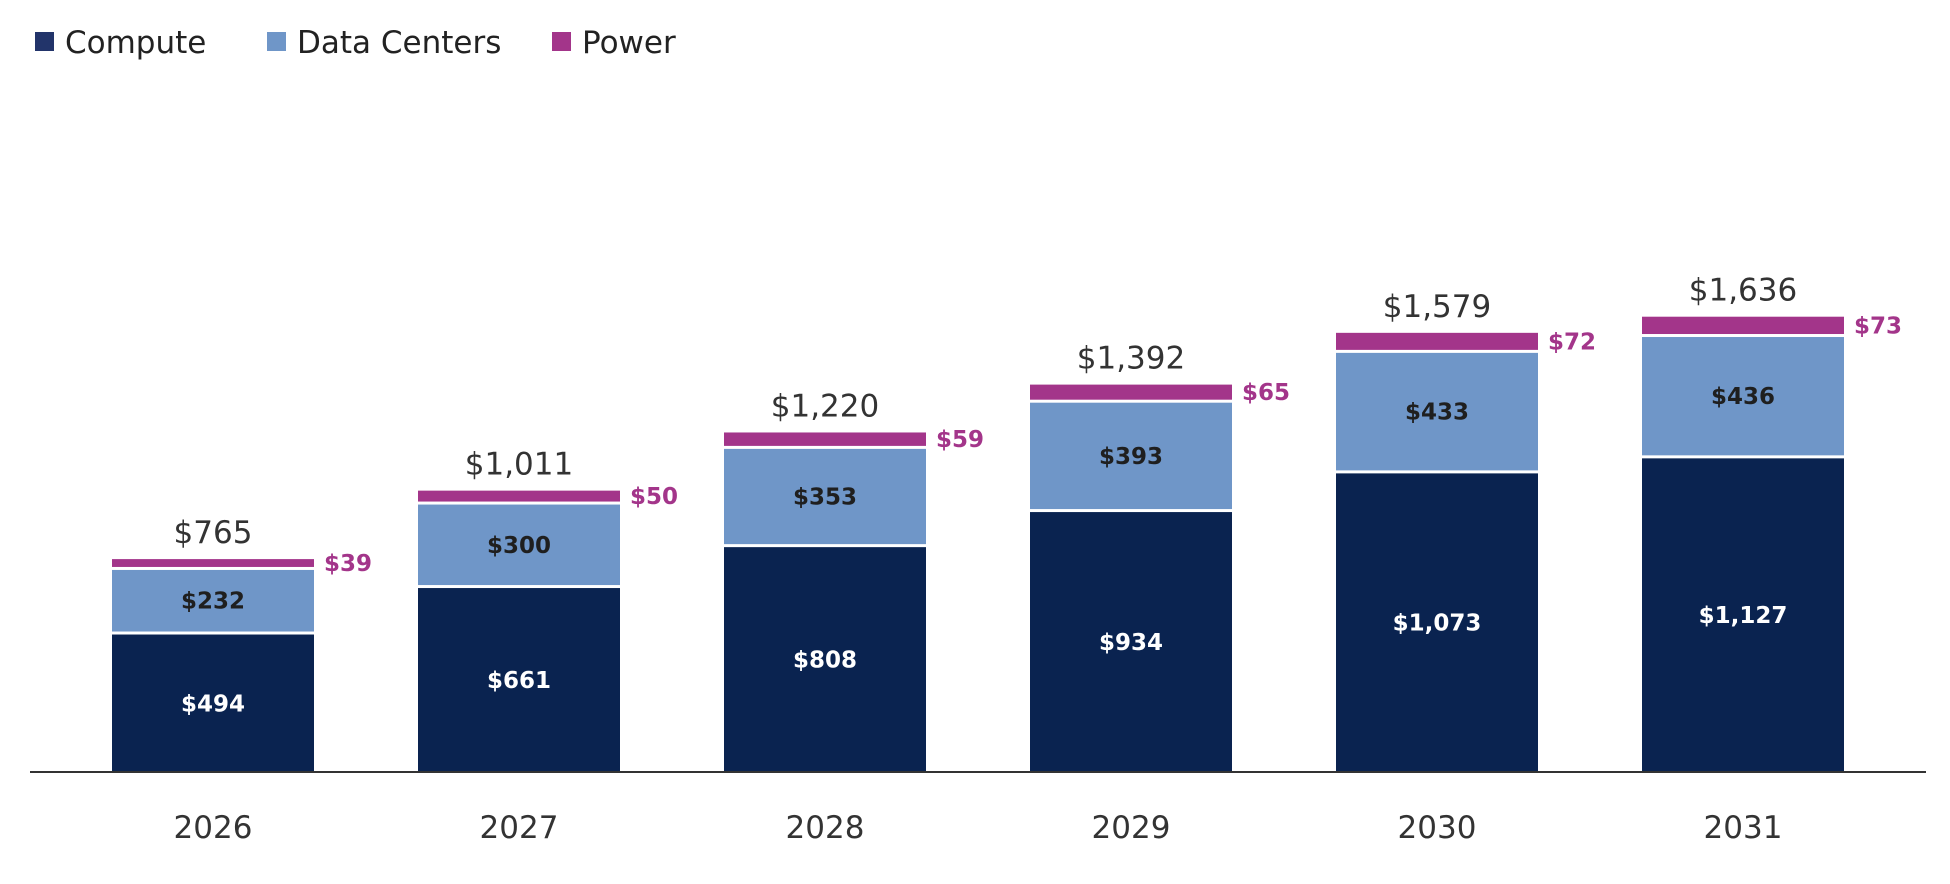 The image size is (1950, 884). I want to click on bar-power-2029, so click(1131, 392).